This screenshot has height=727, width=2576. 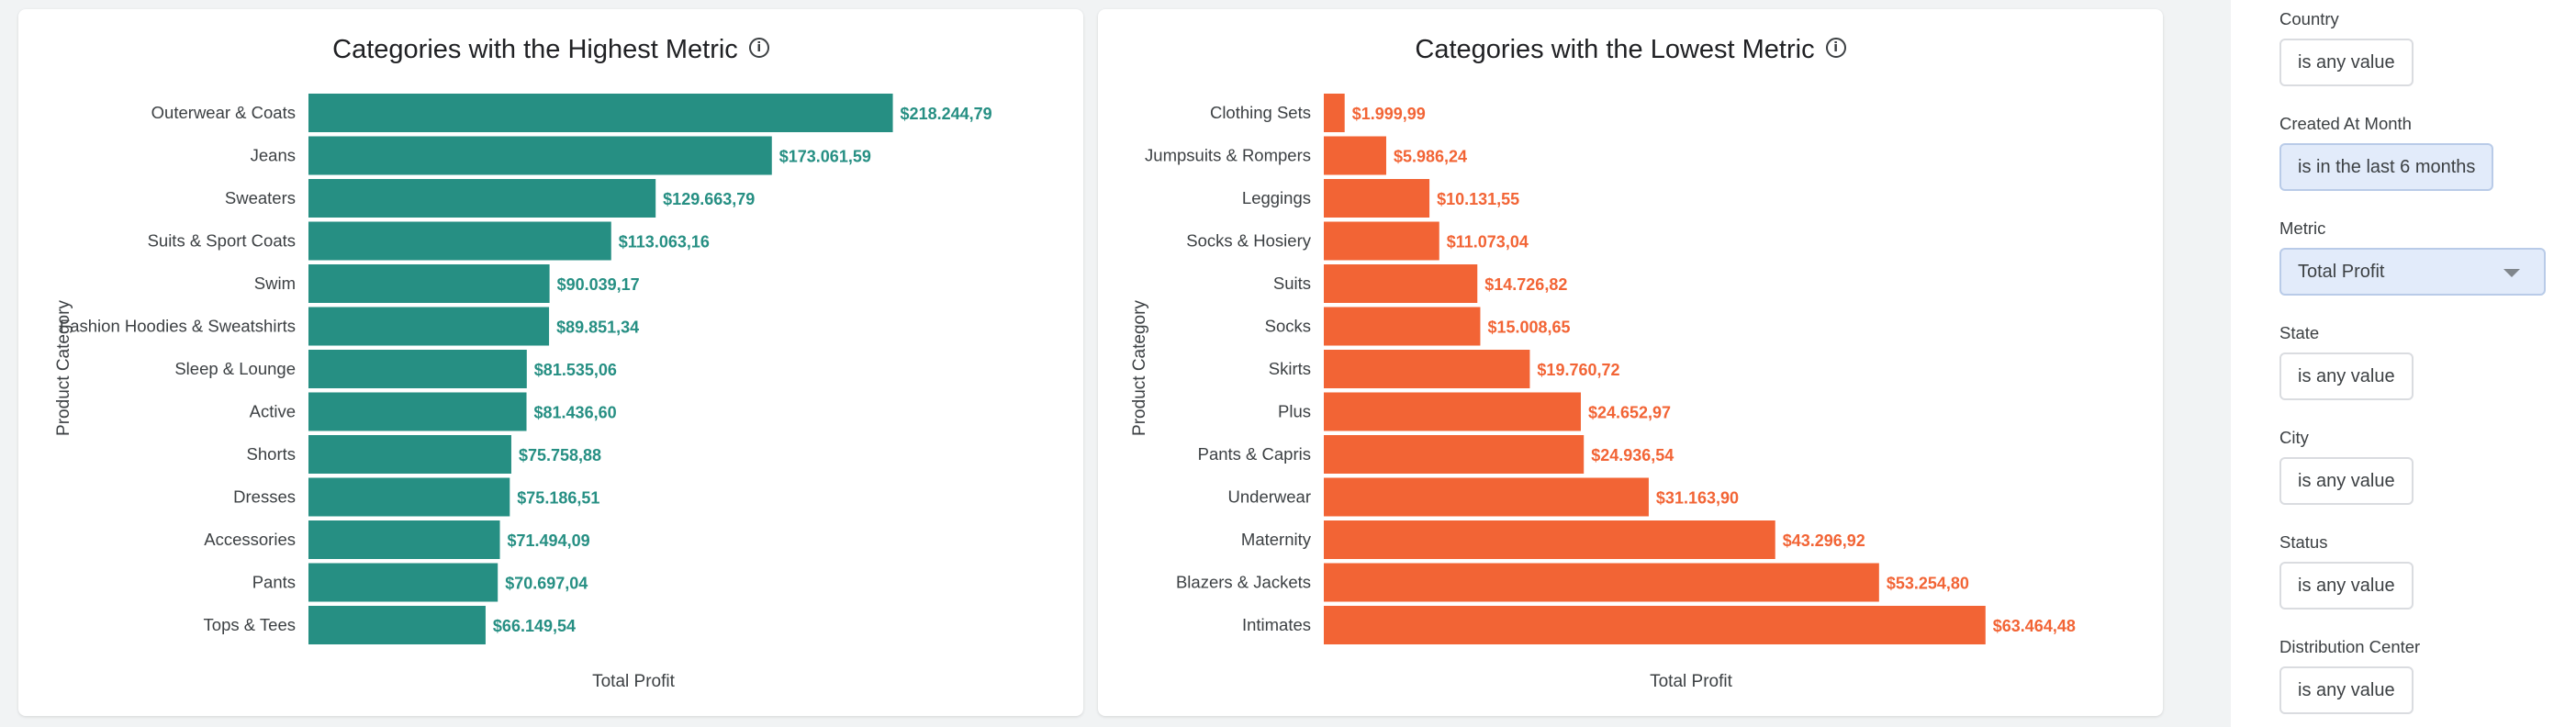 What do you see at coordinates (946, 114) in the screenshot?
I see `data-label: $218.244,79` at bounding box center [946, 114].